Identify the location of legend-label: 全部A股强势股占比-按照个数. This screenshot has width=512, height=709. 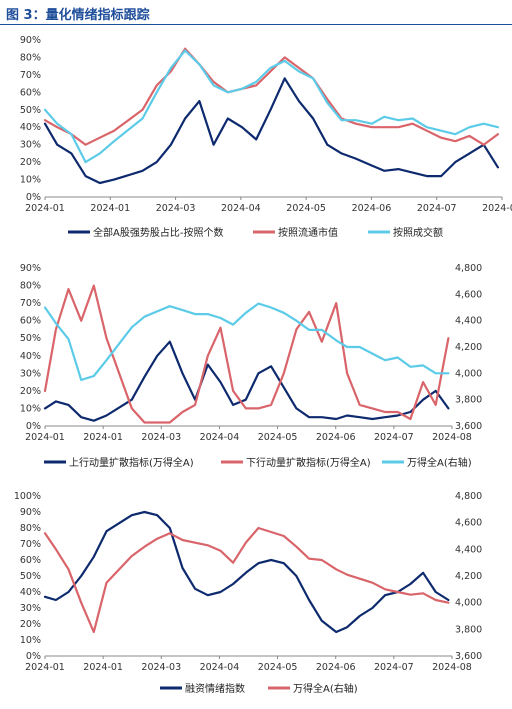
(158, 232).